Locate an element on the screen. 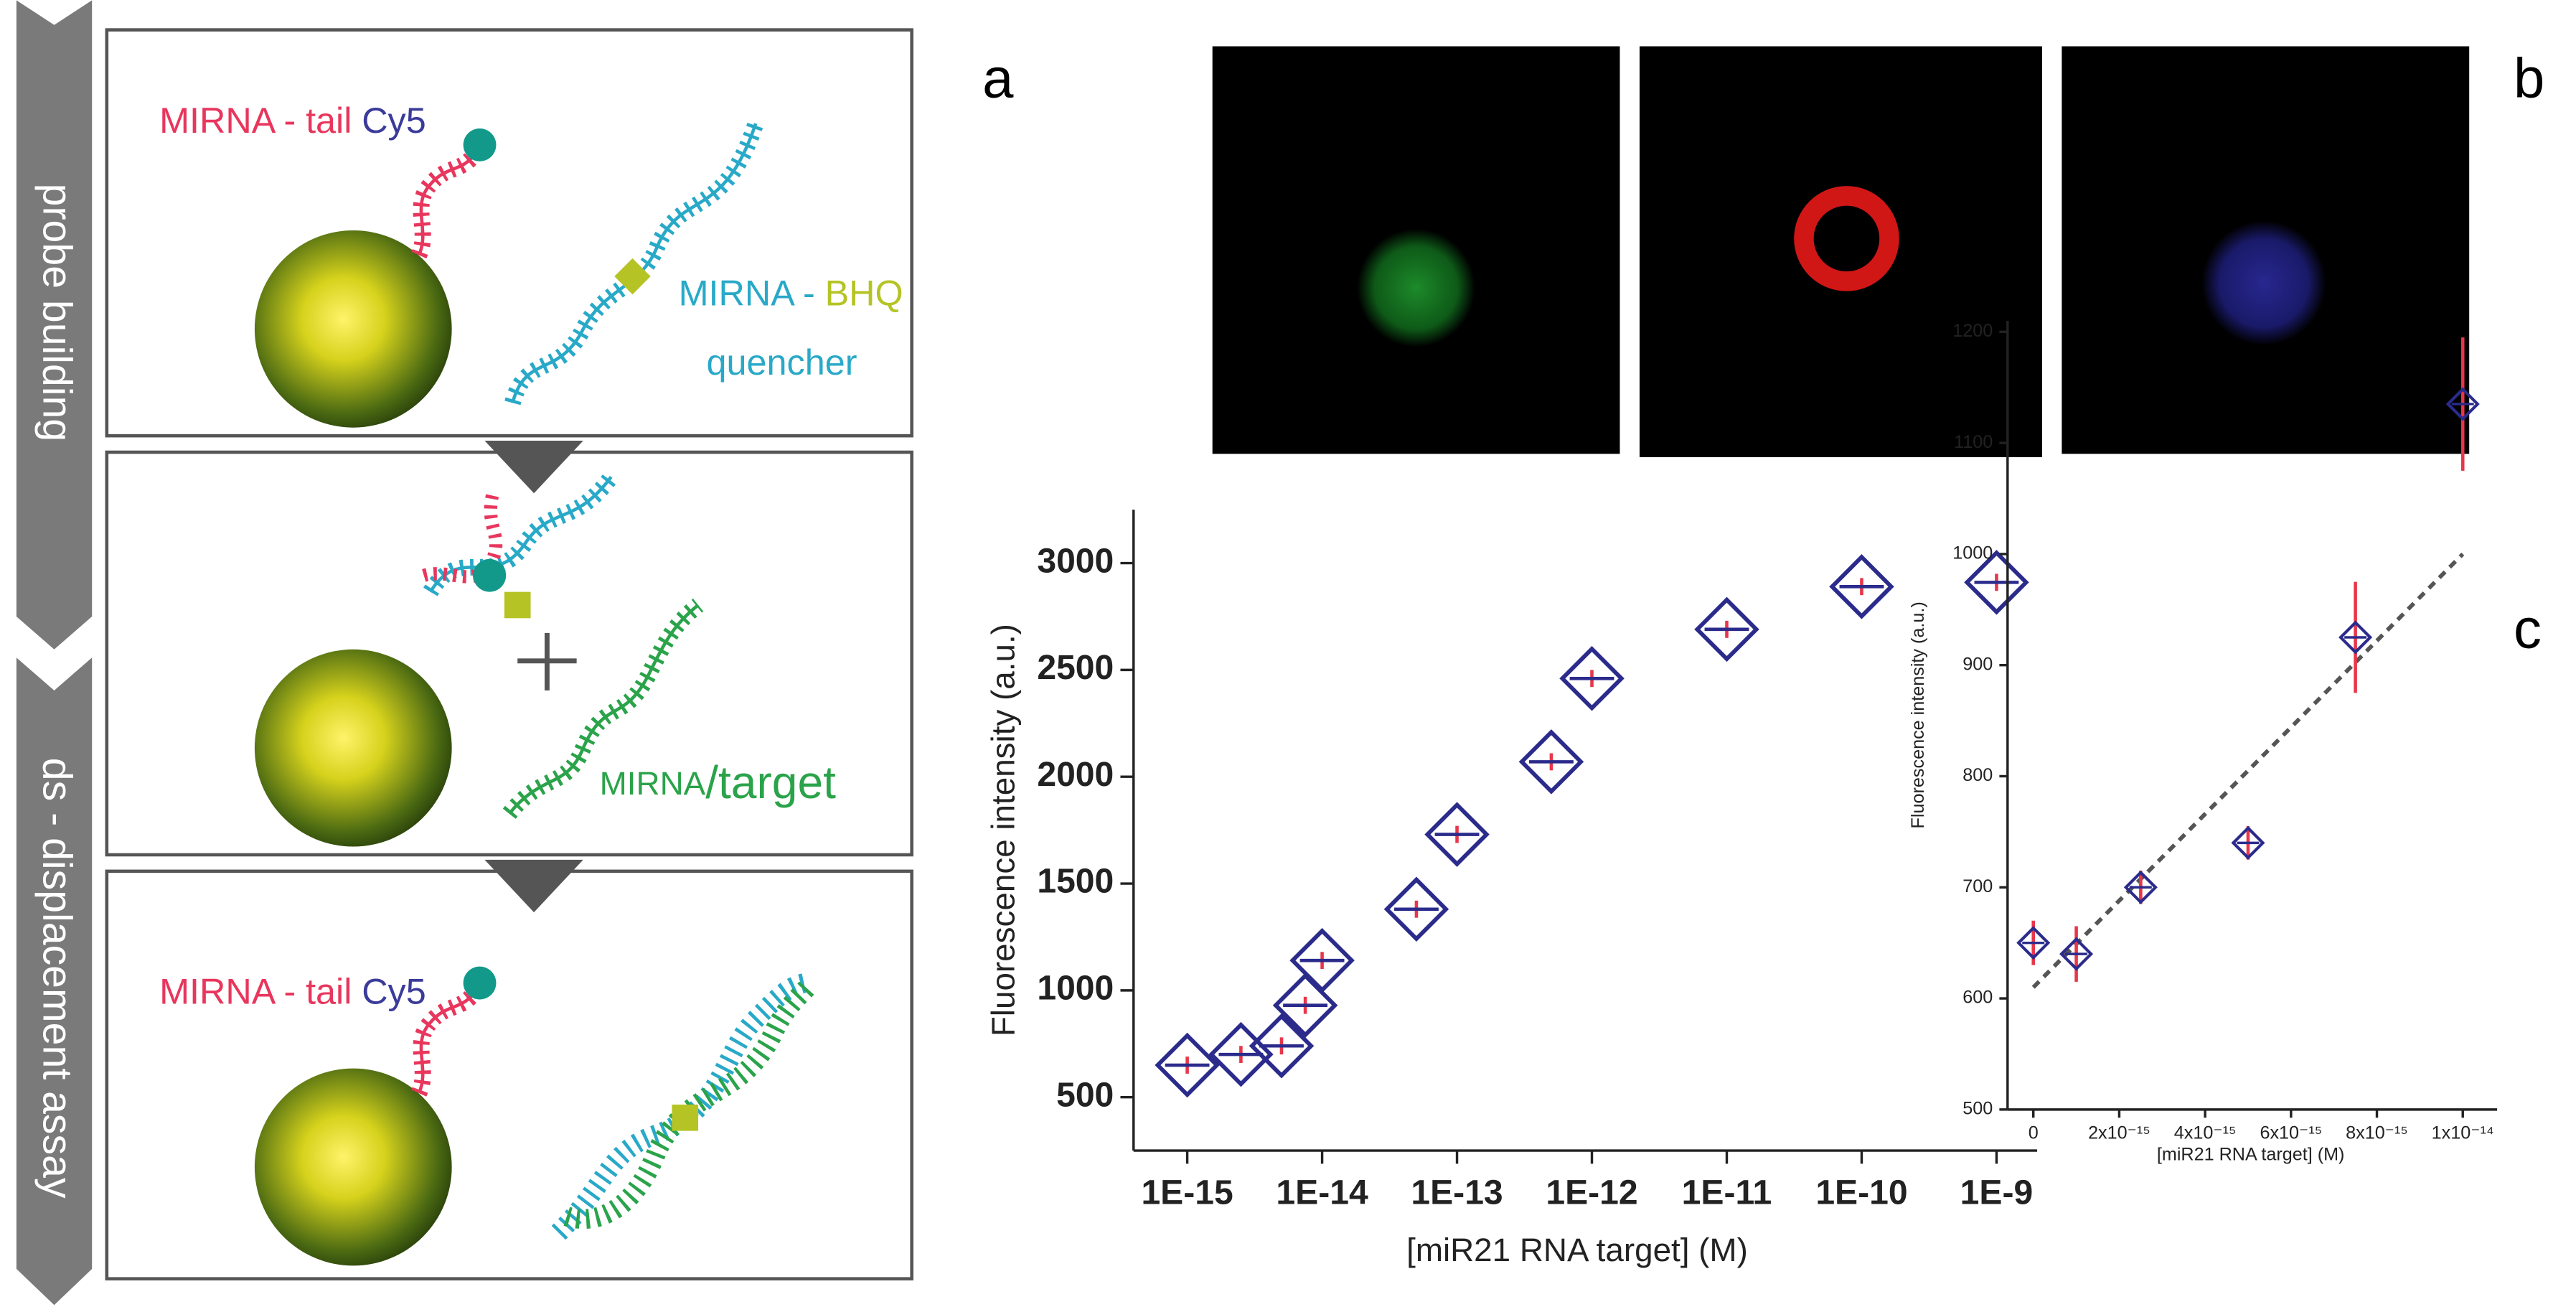 The width and height of the screenshot is (2576, 1307). y-tick-label: 1100 is located at coordinates (1973, 442).